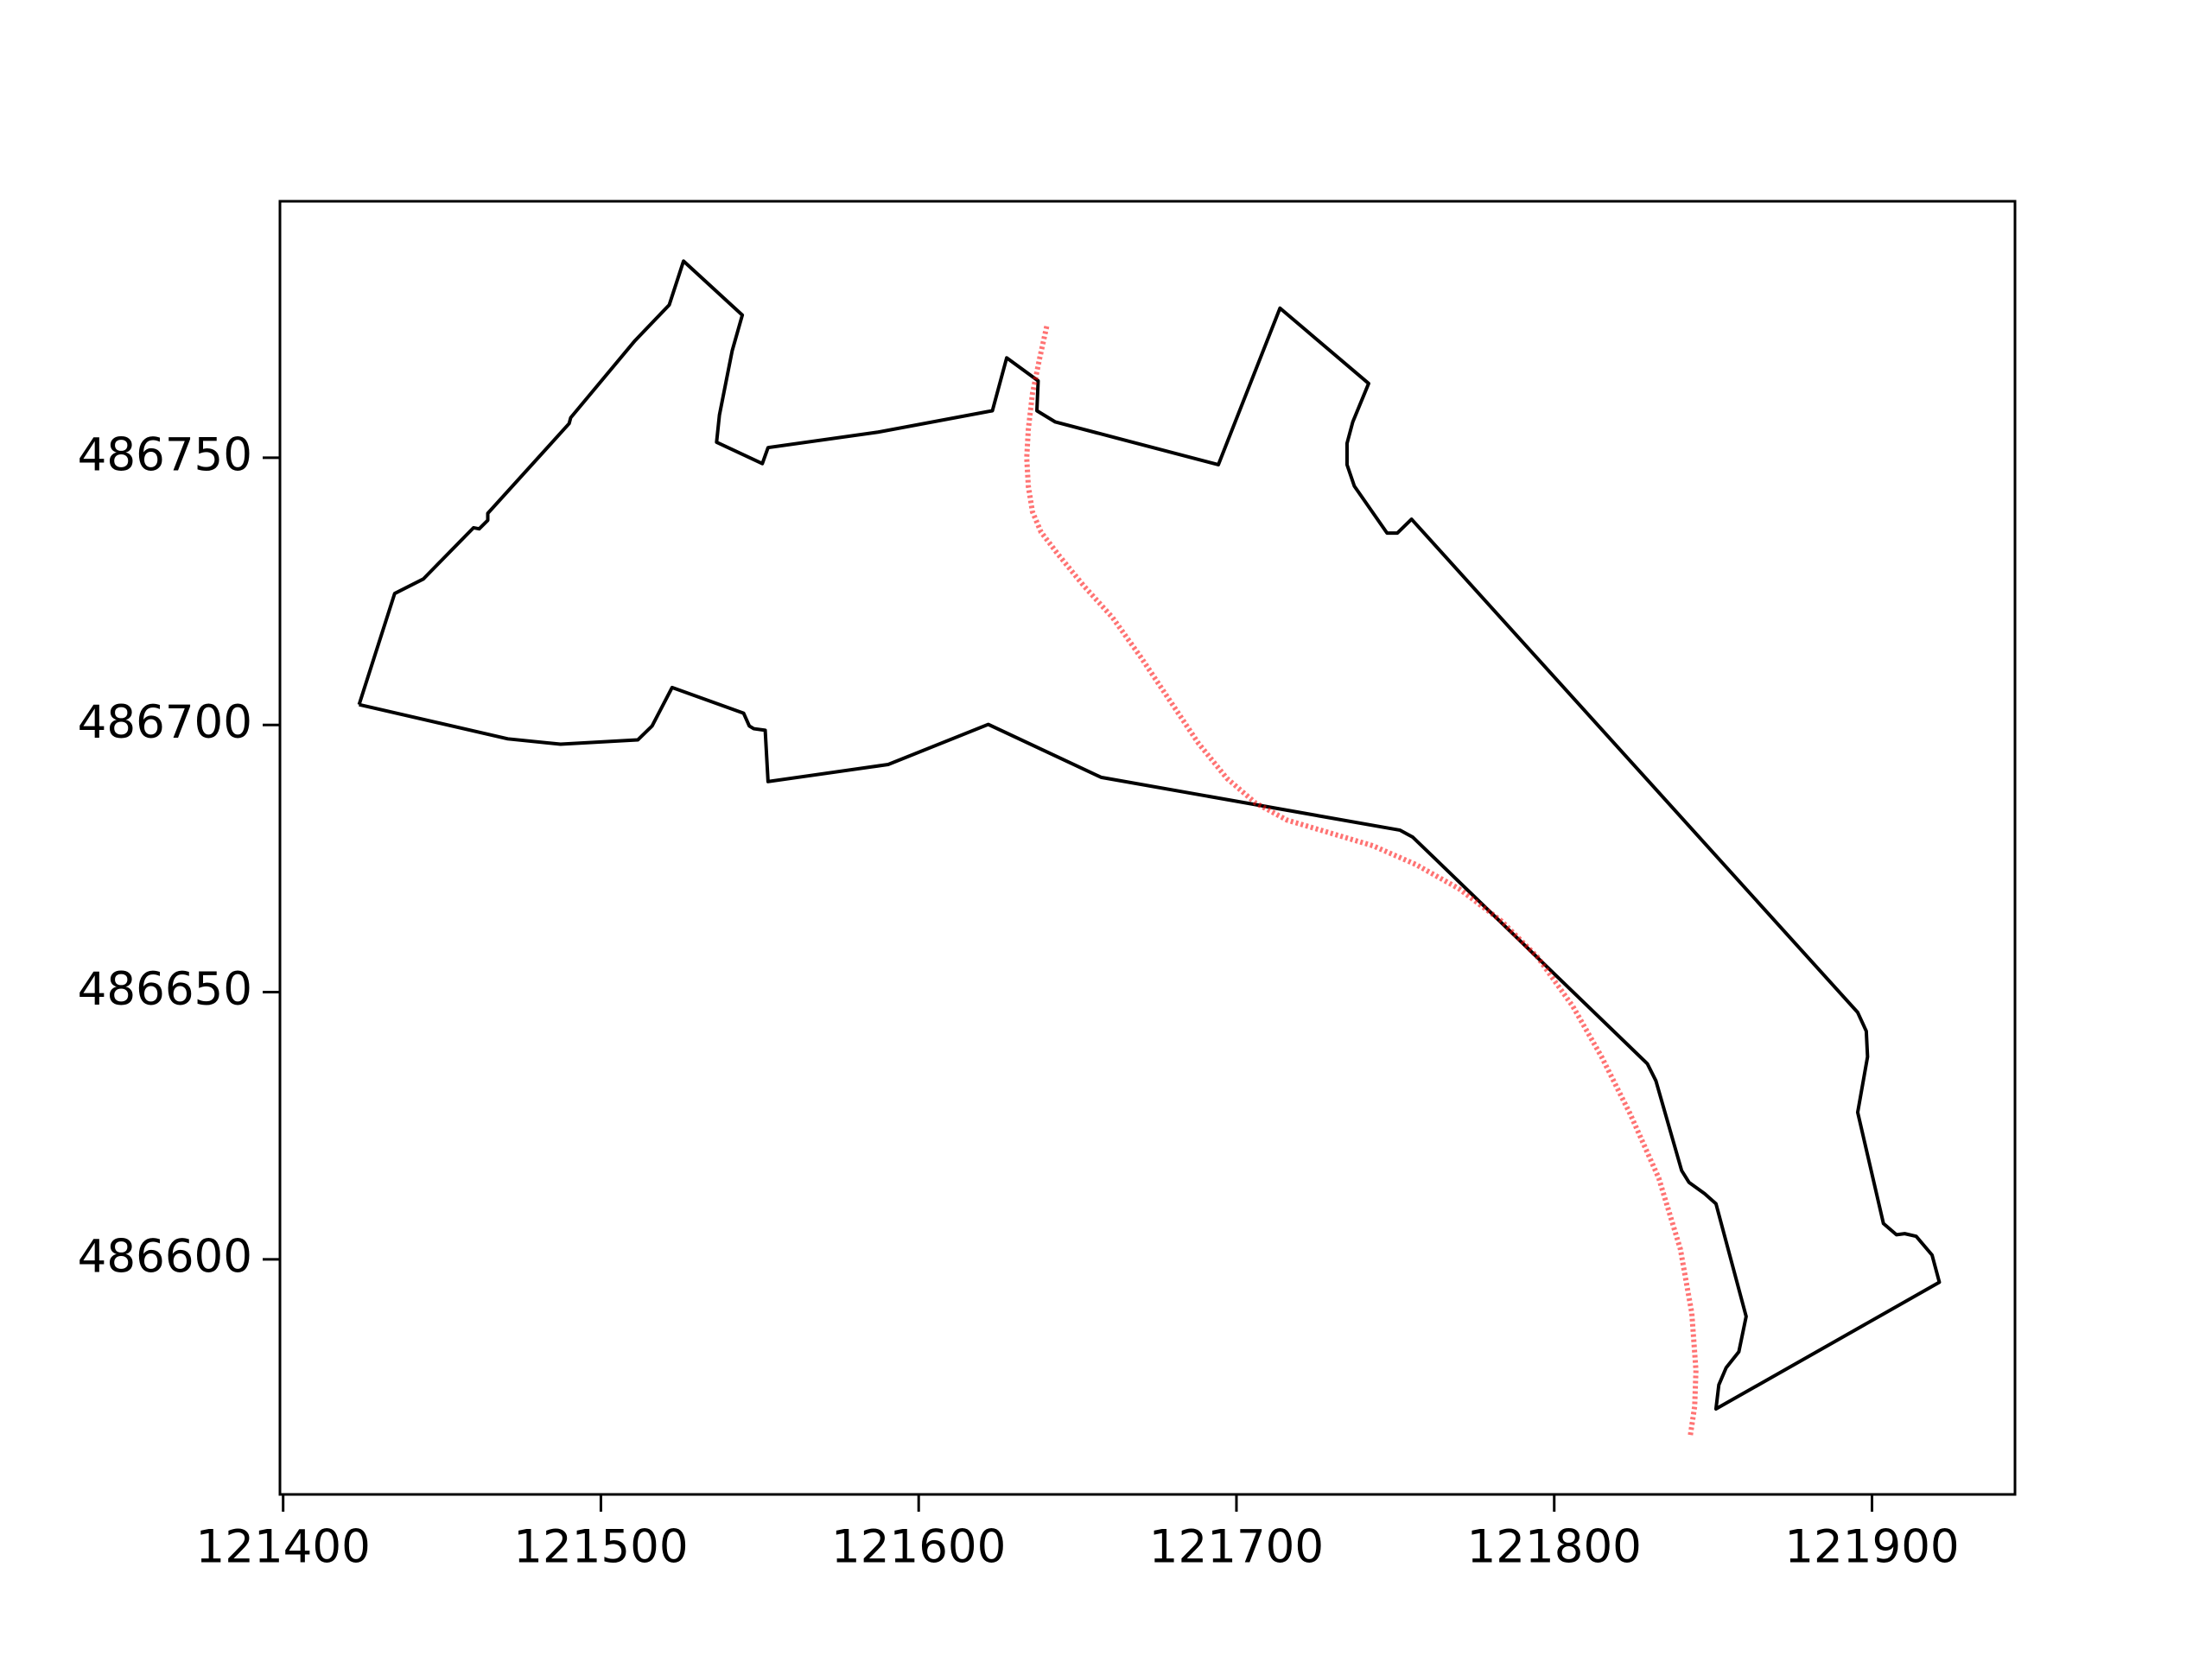 This screenshot has height=1662, width=2212. Describe the element at coordinates (165, 455) in the screenshot. I see `y-tick-label: 486750` at that location.